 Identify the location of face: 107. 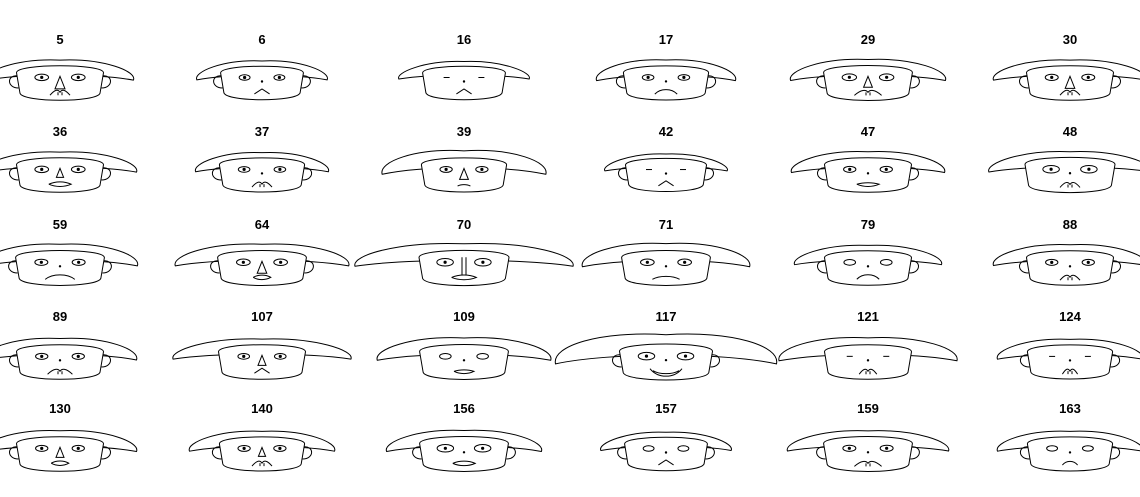
(262, 344).